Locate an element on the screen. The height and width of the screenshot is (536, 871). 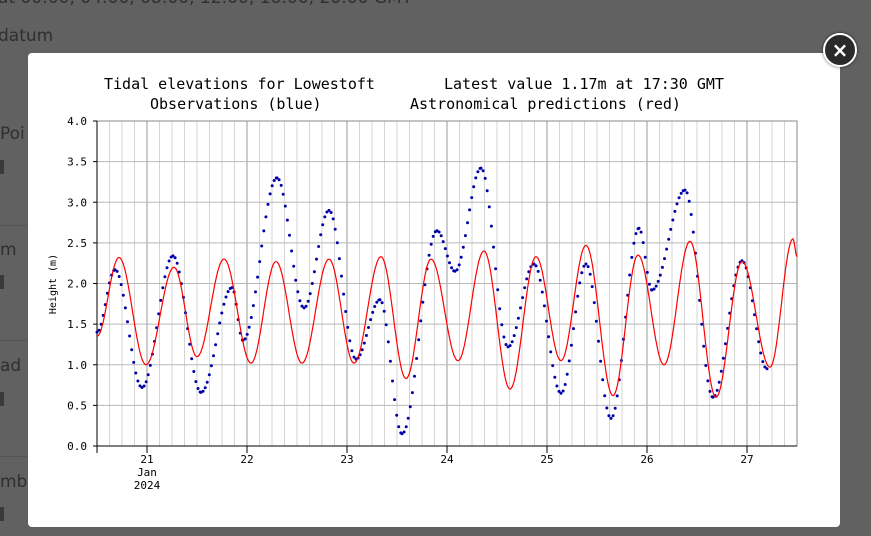
x-tick-label: 25 is located at coordinates (546, 459).